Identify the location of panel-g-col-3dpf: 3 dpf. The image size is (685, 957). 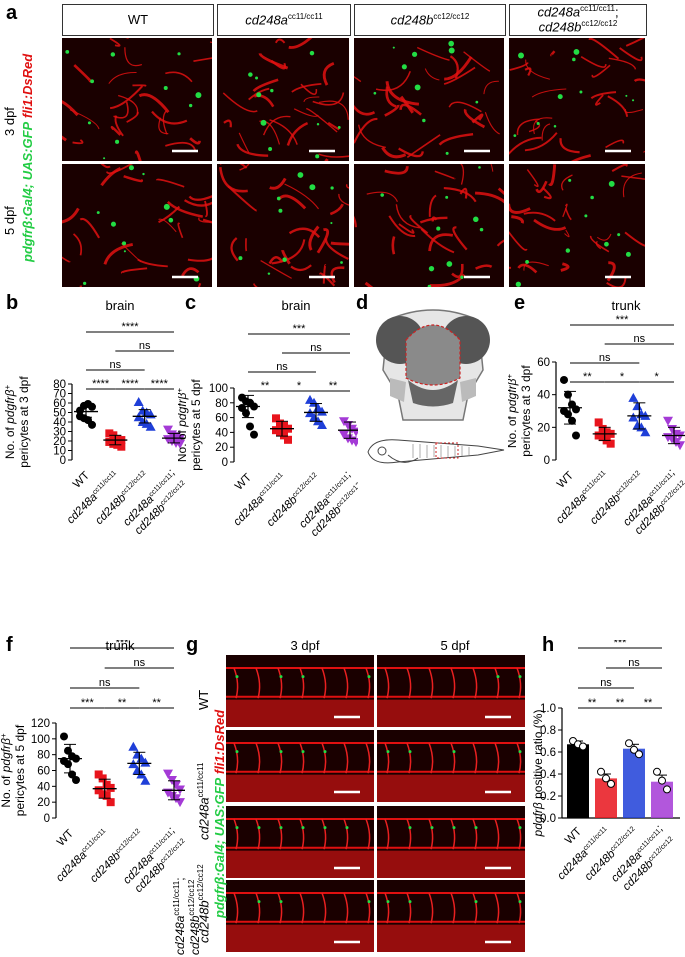
(305, 645).